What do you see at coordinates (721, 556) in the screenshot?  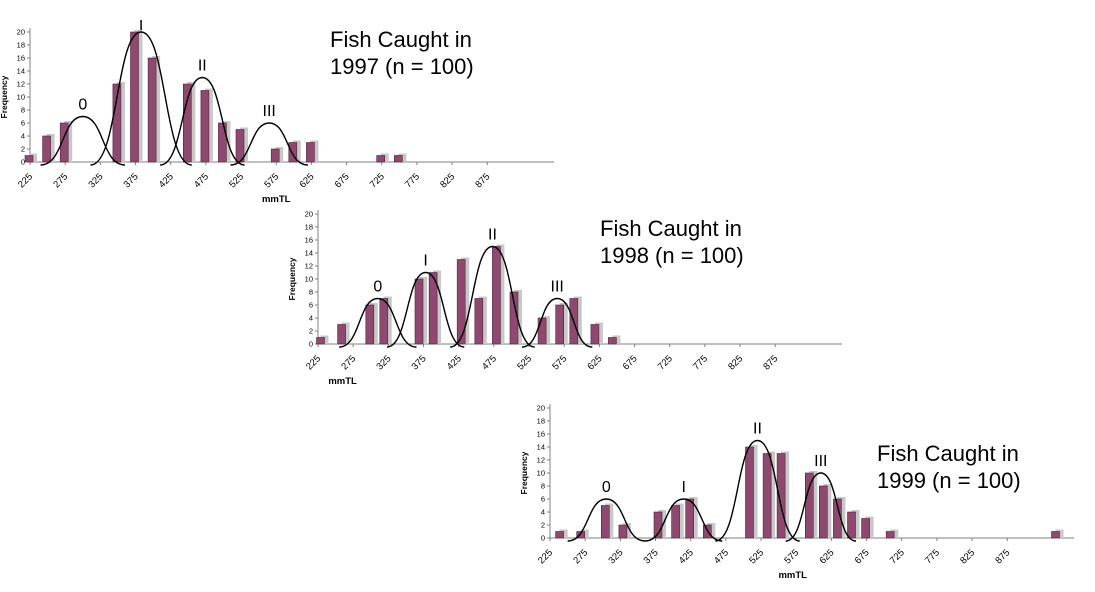 I see `svg-text: 475` at bounding box center [721, 556].